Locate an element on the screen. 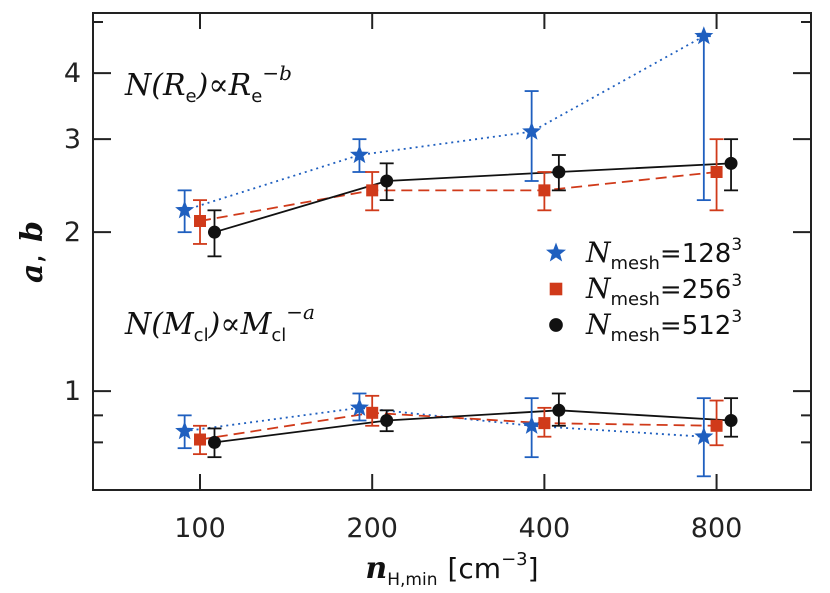 Image resolution: width=830 pixels, height=593 pixels. y-tick-label: 4 is located at coordinates (72, 73).